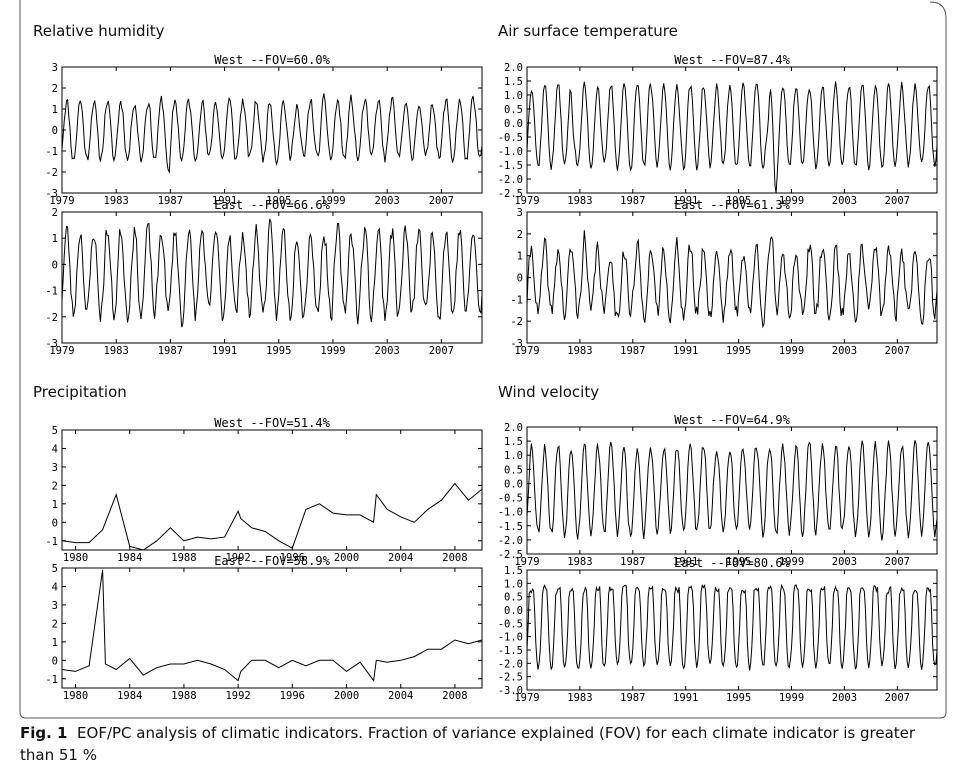 This screenshot has width=958, height=775. Describe the element at coordinates (292, 696) in the screenshot. I see `x-tick-label: 1996` at that location.